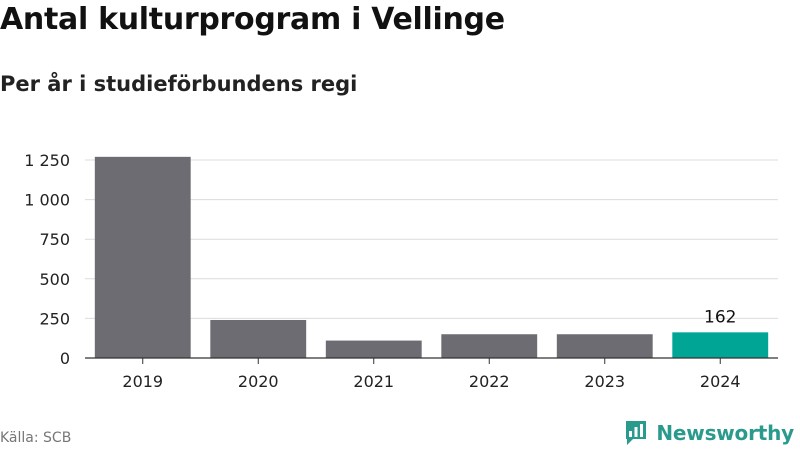 Image resolution: width=800 pixels, height=450 pixels. What do you see at coordinates (36, 438) in the screenshot?
I see `source-note: Källa: SCB` at bounding box center [36, 438].